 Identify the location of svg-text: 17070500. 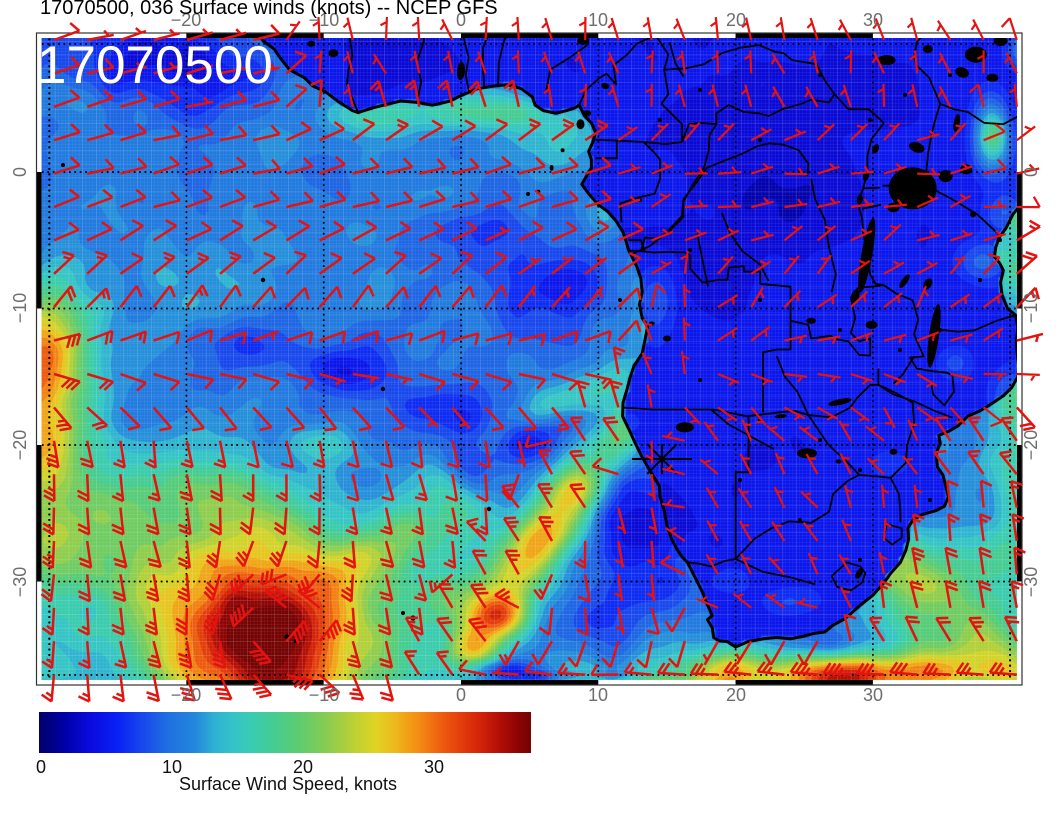
(155, 65).